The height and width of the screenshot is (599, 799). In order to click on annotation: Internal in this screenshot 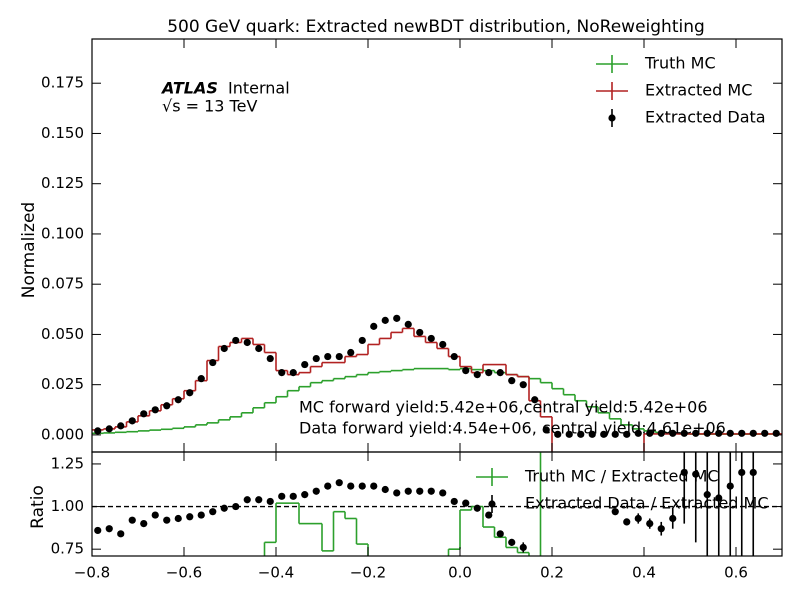, I will do `click(259, 88)`.